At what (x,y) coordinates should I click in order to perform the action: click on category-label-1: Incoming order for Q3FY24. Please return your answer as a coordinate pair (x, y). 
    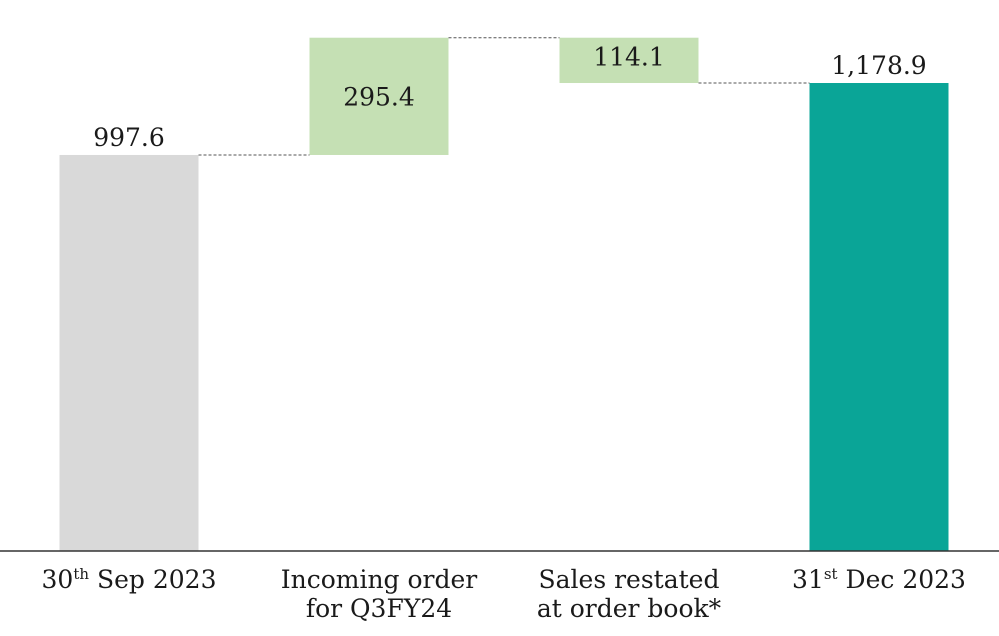
    Looking at the image, I should click on (379, 594).